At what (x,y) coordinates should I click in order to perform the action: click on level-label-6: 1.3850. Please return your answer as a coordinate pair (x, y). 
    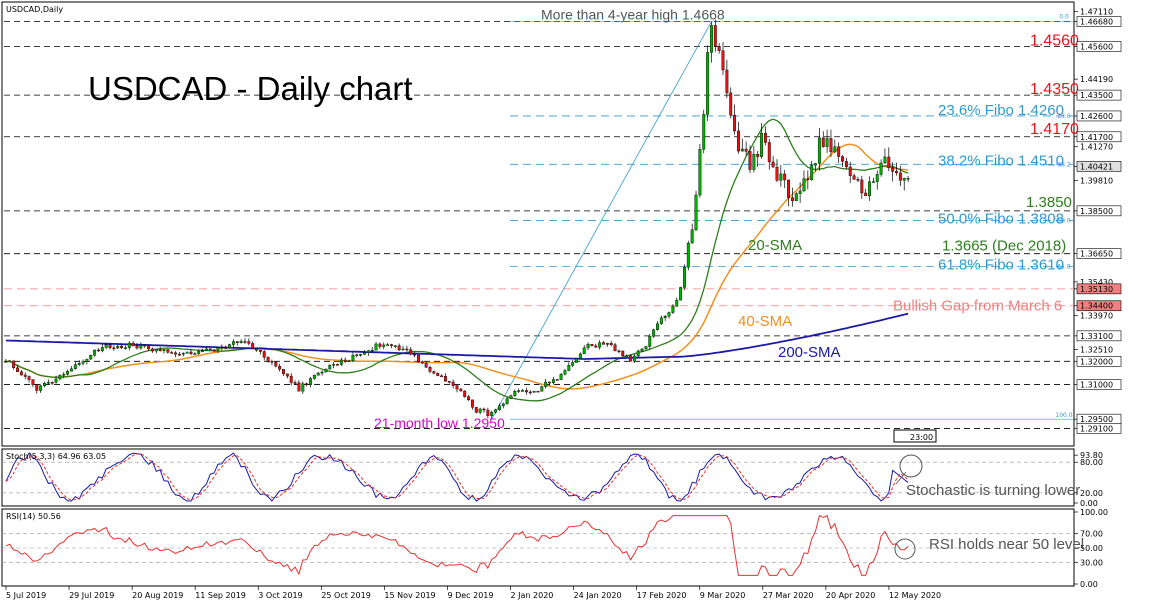
    Looking at the image, I should click on (1049, 202).